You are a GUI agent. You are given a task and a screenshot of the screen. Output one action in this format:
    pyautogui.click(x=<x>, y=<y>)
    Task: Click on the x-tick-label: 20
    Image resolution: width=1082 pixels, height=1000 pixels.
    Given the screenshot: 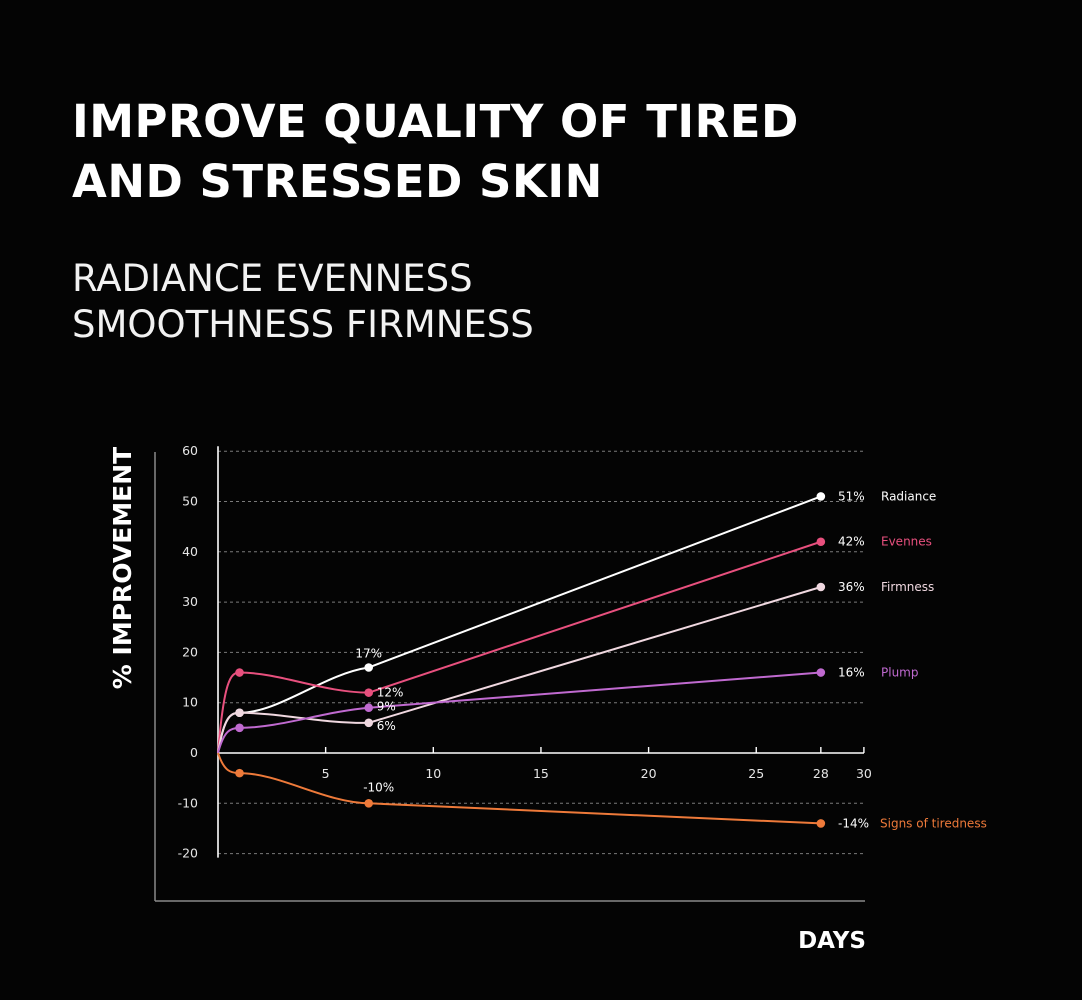 What is the action you would take?
    pyautogui.click(x=649, y=773)
    